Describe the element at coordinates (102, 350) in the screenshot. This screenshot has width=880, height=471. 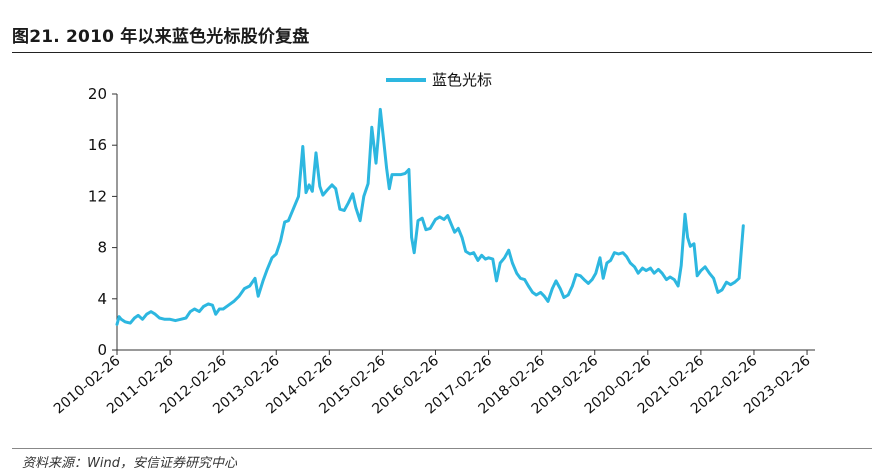
I see `y-tick-label: 0` at that location.